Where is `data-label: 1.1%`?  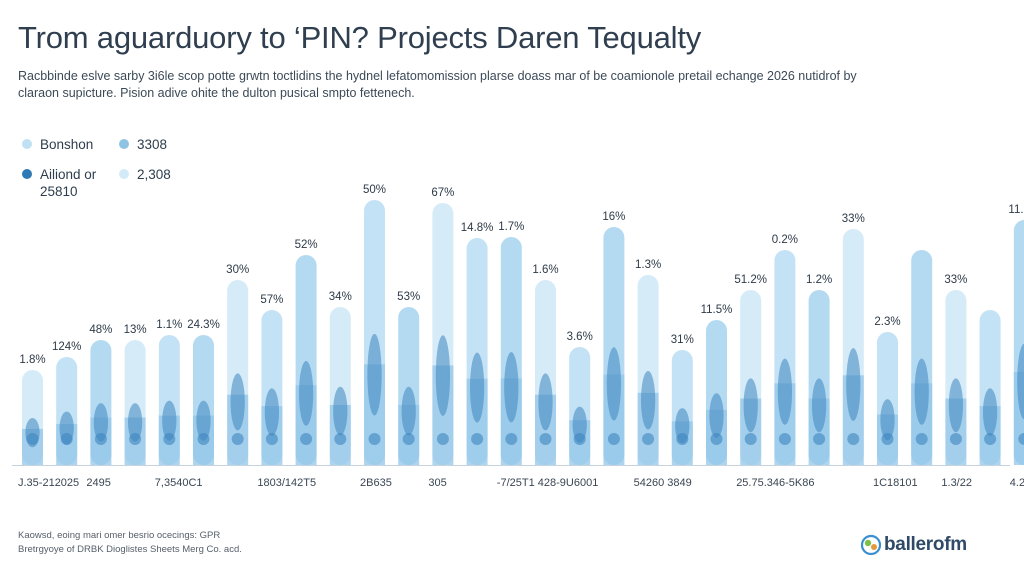
data-label: 1.1% is located at coordinates (169, 325).